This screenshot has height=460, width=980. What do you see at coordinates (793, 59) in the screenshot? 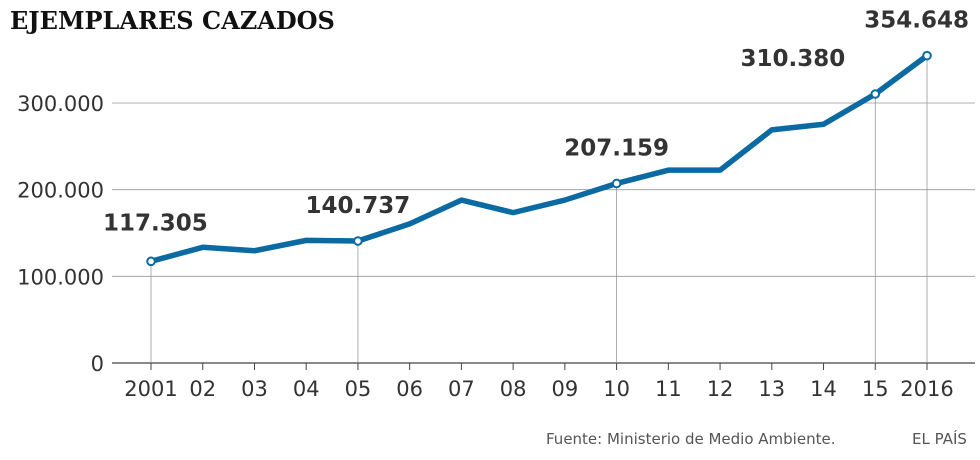
I see `data-label: 310.380` at bounding box center [793, 59].